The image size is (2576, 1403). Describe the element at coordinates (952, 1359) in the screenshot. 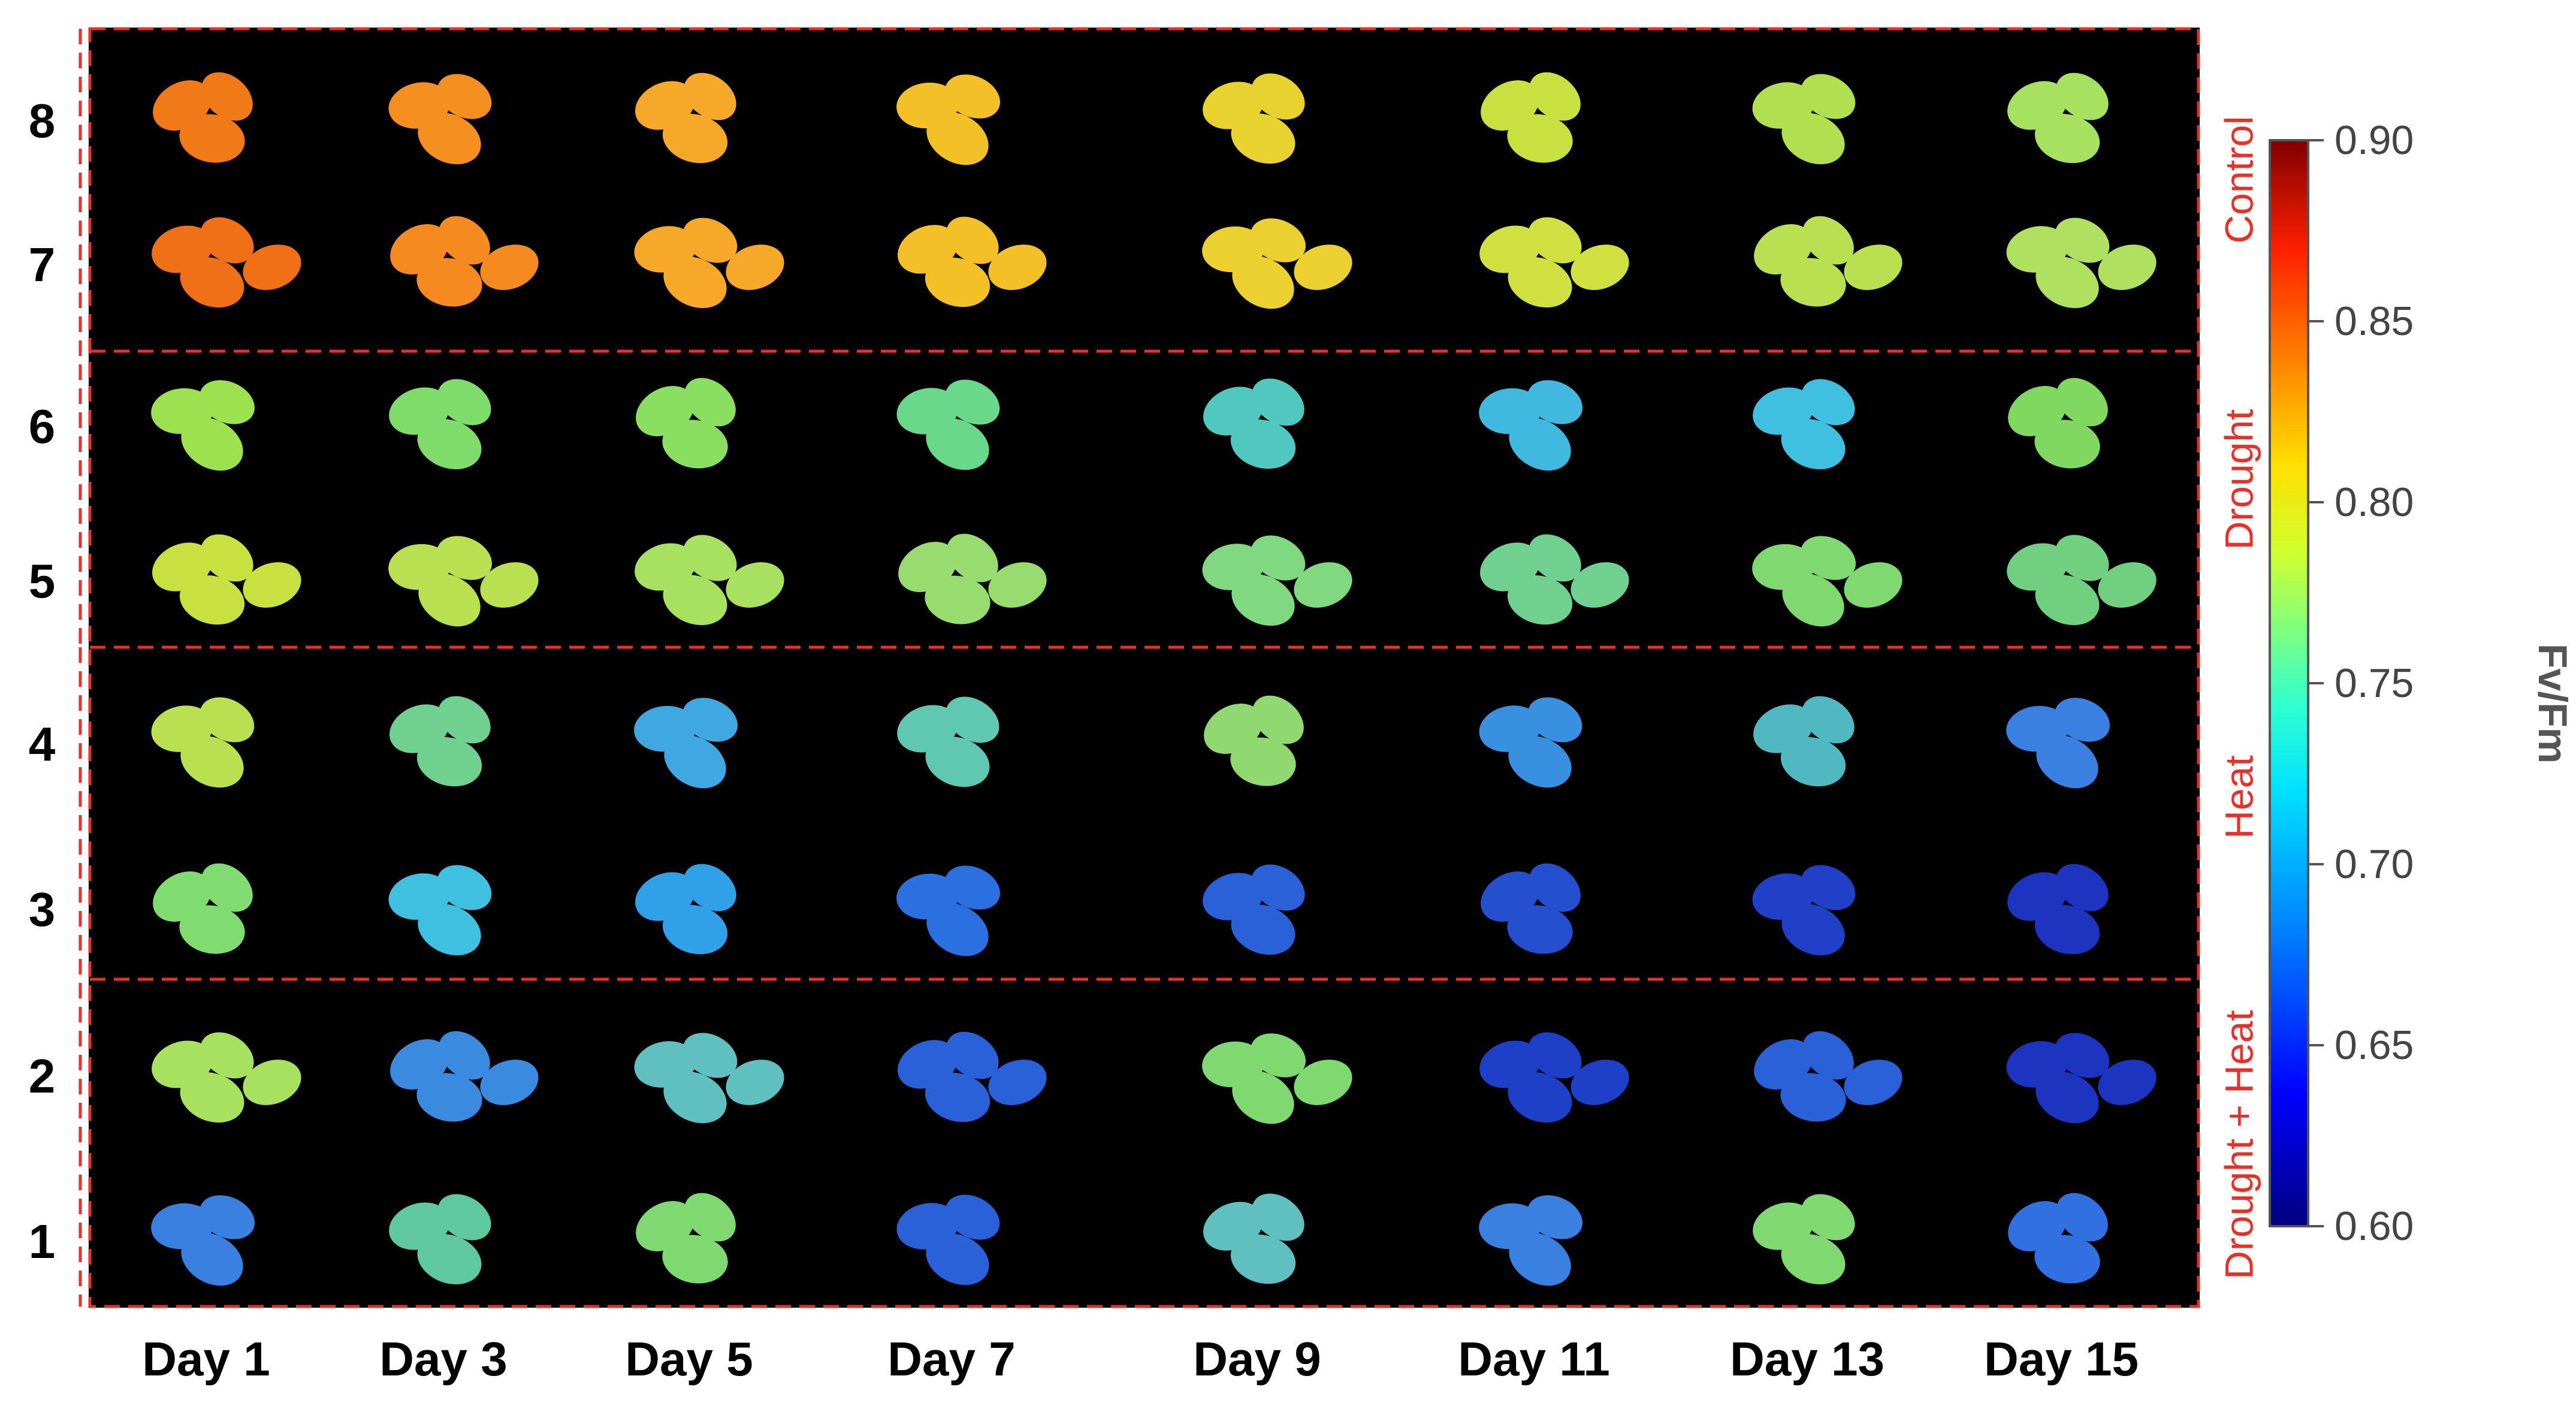

I see `day-label-7: Day 7` at that location.